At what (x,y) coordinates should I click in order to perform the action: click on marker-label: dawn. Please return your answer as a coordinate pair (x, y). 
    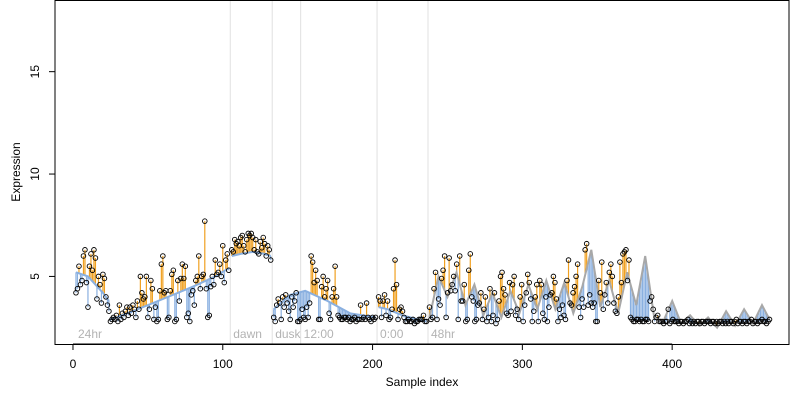
    Looking at the image, I should click on (247, 334).